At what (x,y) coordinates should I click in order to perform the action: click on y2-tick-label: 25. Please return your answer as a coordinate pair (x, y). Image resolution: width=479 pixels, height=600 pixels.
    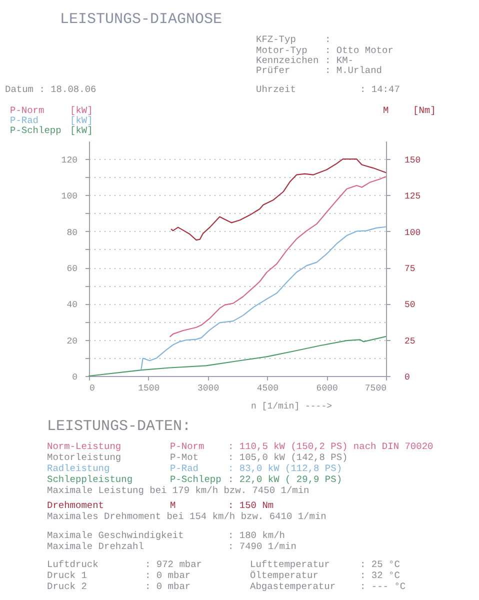
    Looking at the image, I should click on (410, 341).